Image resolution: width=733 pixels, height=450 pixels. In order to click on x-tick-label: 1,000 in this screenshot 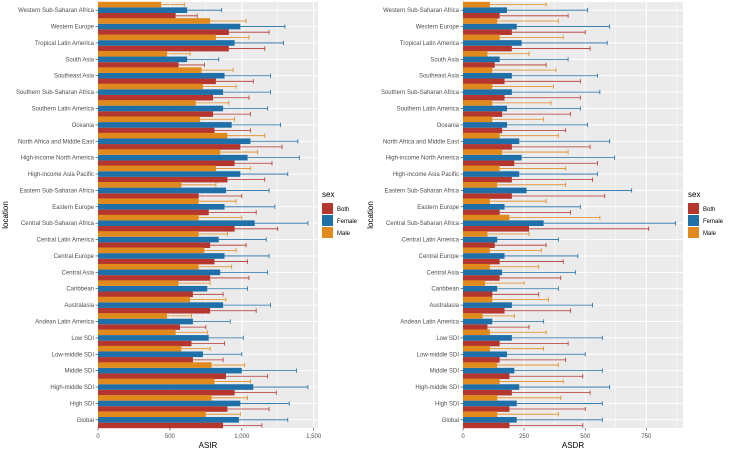, I will do `click(242, 437)`.